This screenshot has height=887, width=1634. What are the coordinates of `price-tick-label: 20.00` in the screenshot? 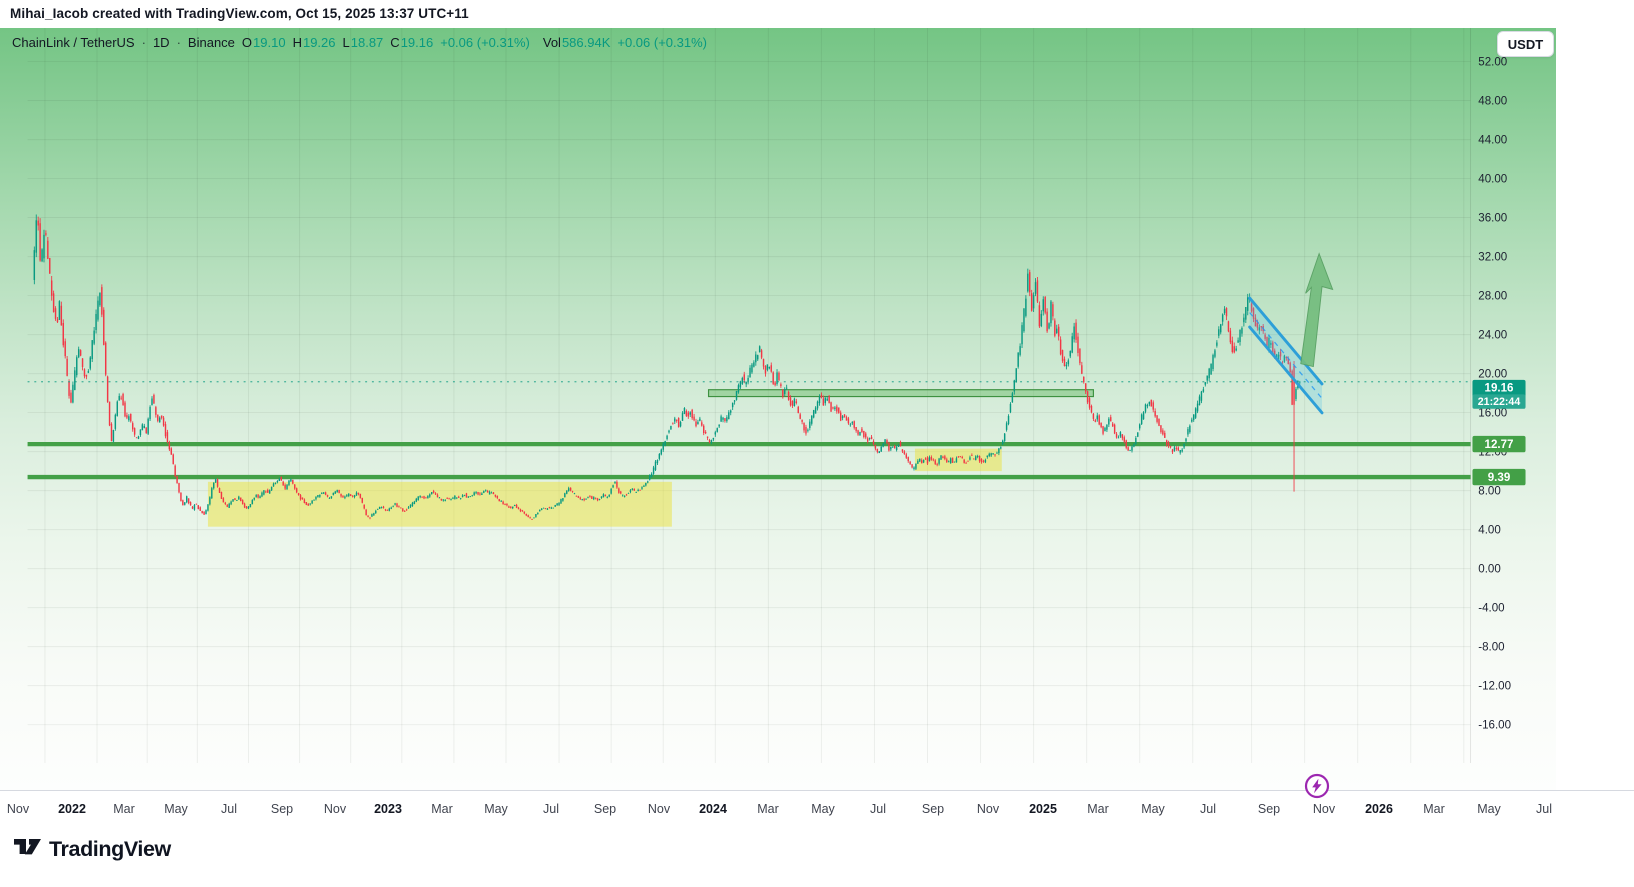 It's located at (1492, 374).